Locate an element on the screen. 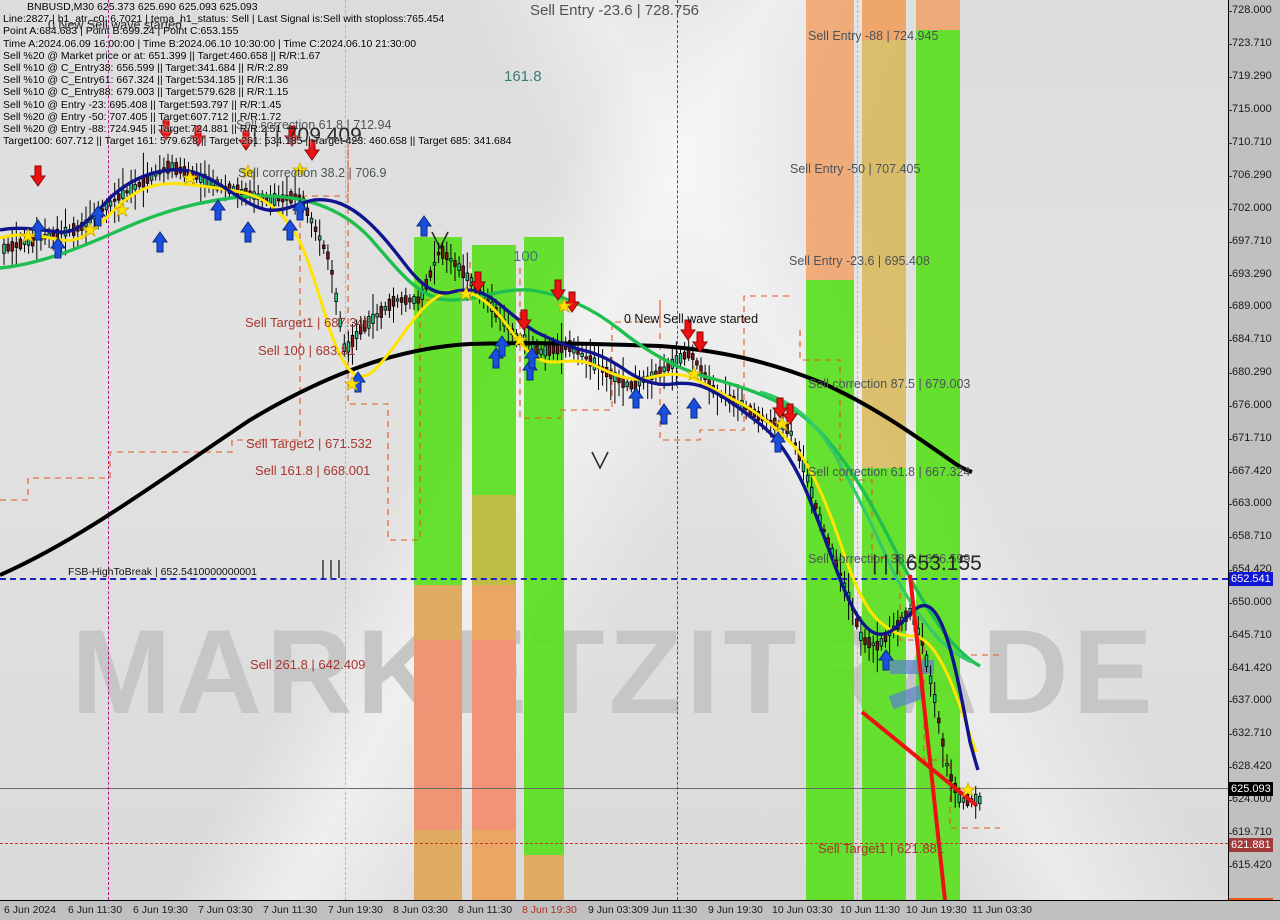 This screenshot has height=920, width=1280. time-tick-10: 9 Jun 11:30 is located at coordinates (670, 910).